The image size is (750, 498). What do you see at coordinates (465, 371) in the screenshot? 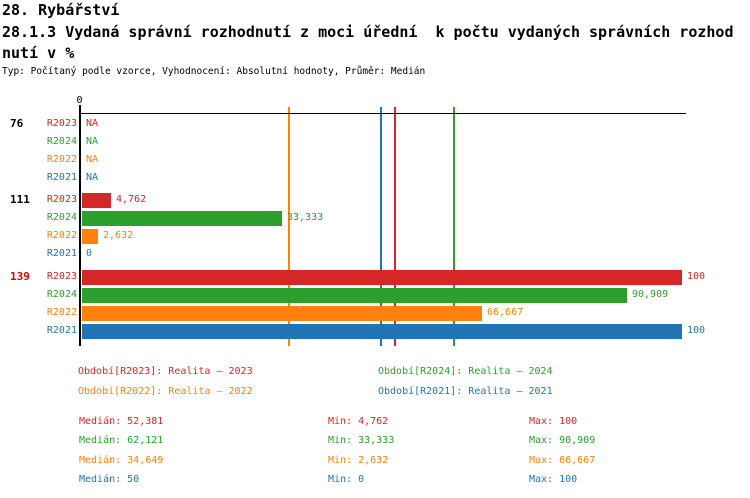
I see `legend-item-r2024: Období[R2024]: Realita – 2024` at bounding box center [465, 371].